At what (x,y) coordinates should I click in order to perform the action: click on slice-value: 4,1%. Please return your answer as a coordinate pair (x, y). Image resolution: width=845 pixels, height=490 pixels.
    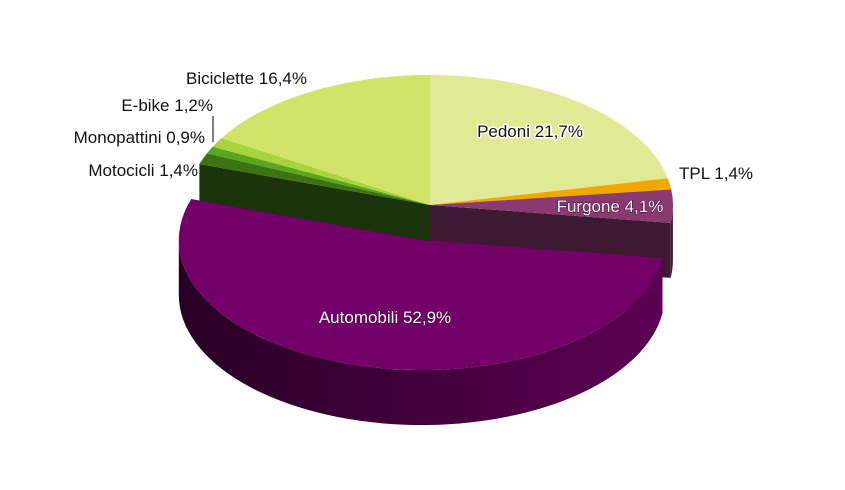
    Looking at the image, I should click on (644, 206).